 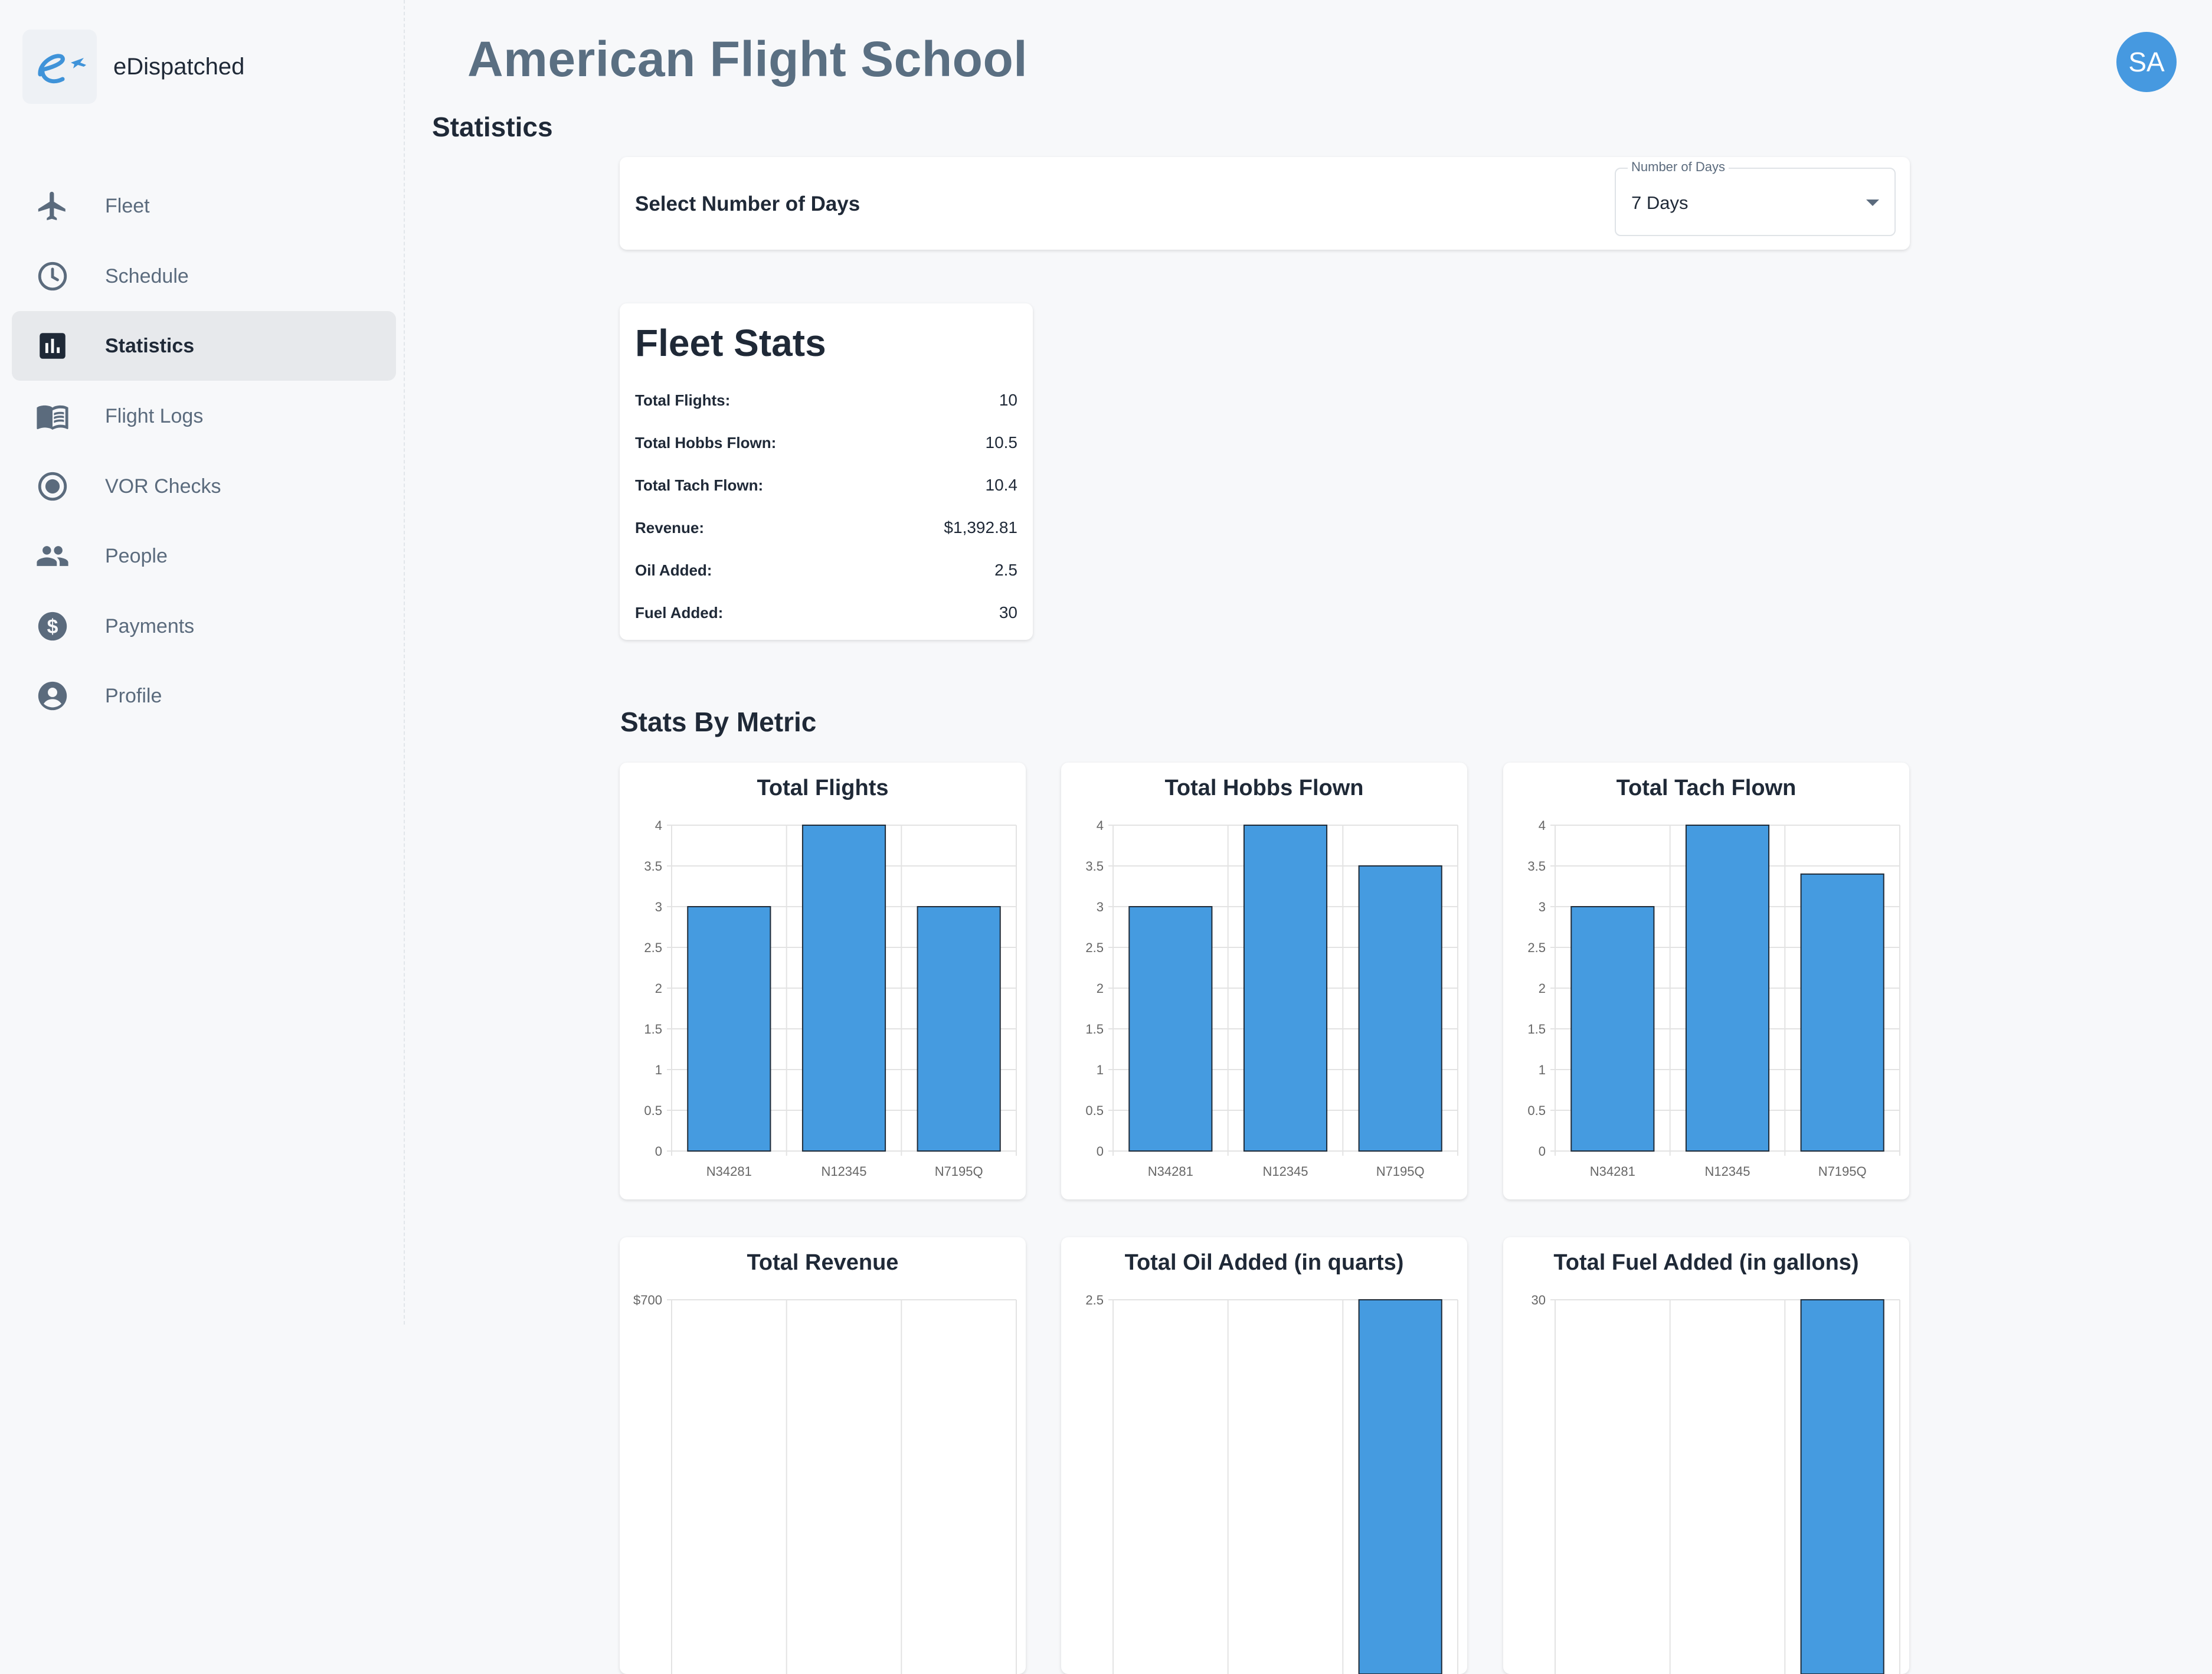 What do you see at coordinates (1264, 1262) in the screenshot?
I see `chart-title: Total Oil Added (in quarts)` at bounding box center [1264, 1262].